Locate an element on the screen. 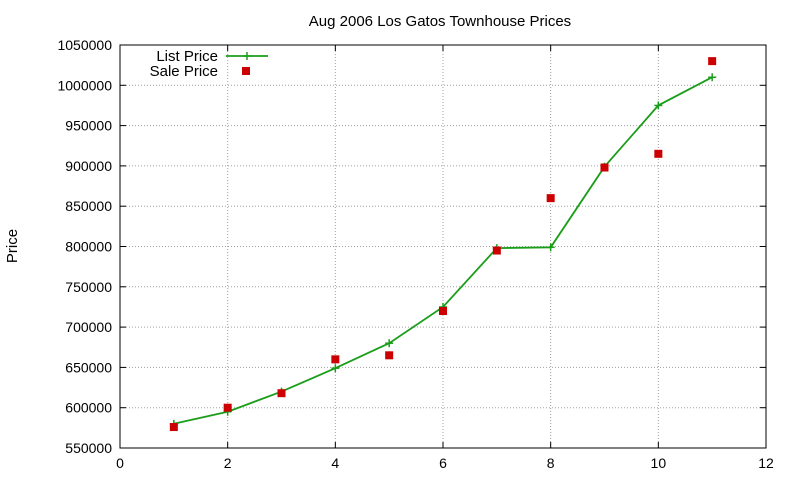 The height and width of the screenshot is (480, 800). x-tick-label: 8 is located at coordinates (551, 463).